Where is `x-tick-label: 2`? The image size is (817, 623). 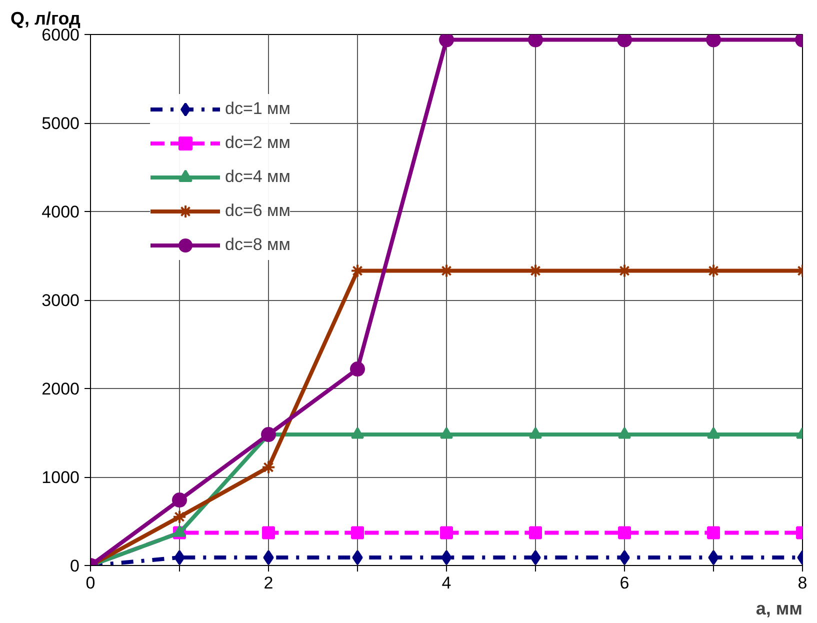
x-tick-label: 2 is located at coordinates (269, 583).